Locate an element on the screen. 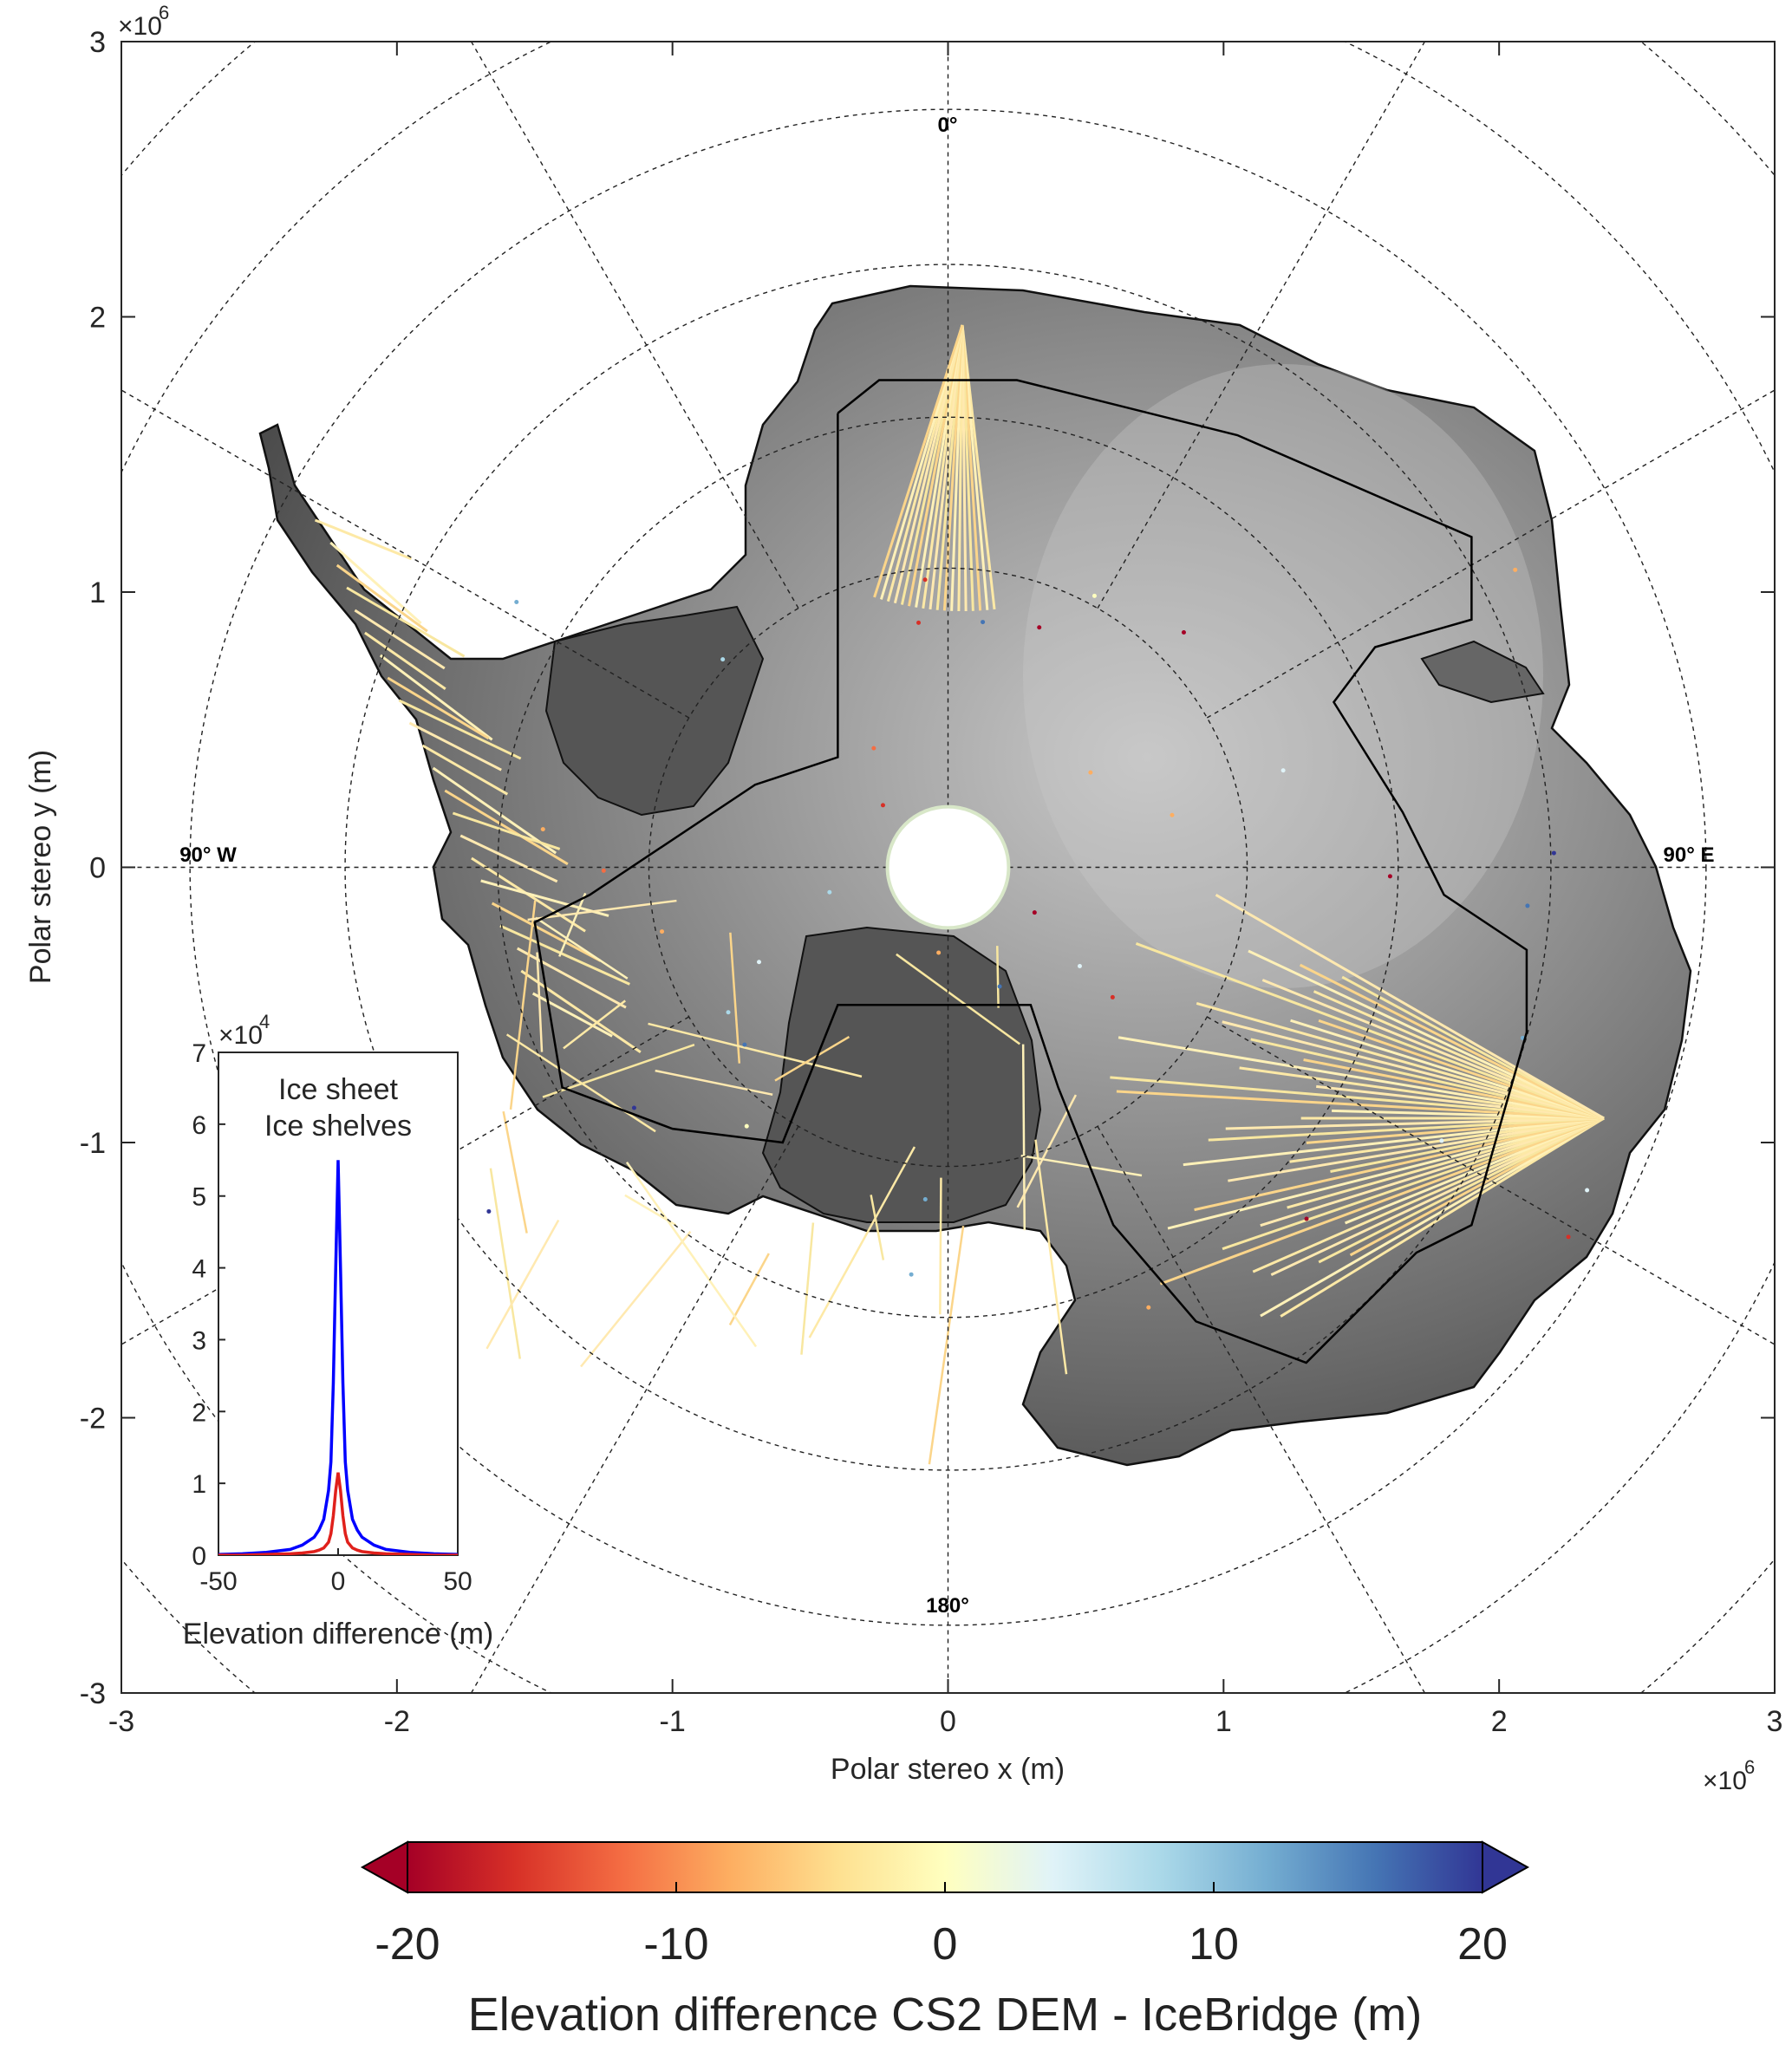 The height and width of the screenshot is (2051, 1792). y-tick-label: 1 is located at coordinates (97, 593).